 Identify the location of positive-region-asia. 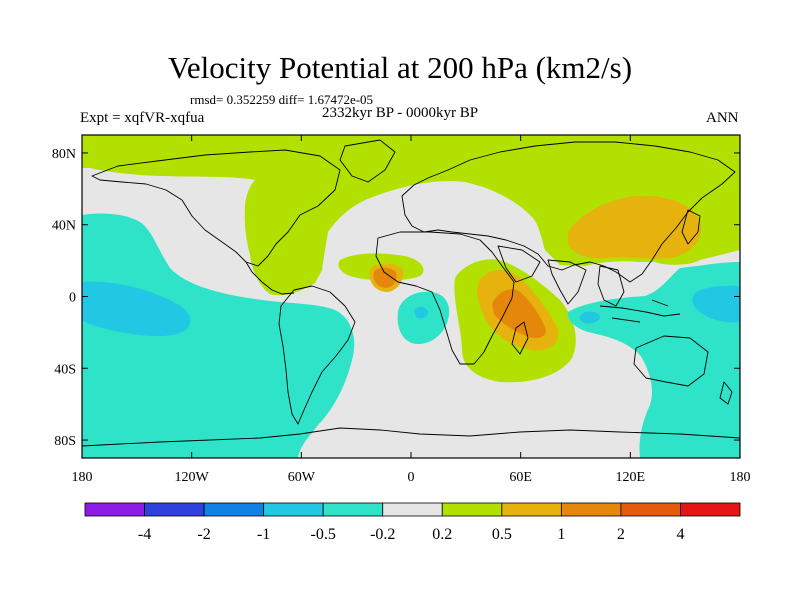
(634, 227).